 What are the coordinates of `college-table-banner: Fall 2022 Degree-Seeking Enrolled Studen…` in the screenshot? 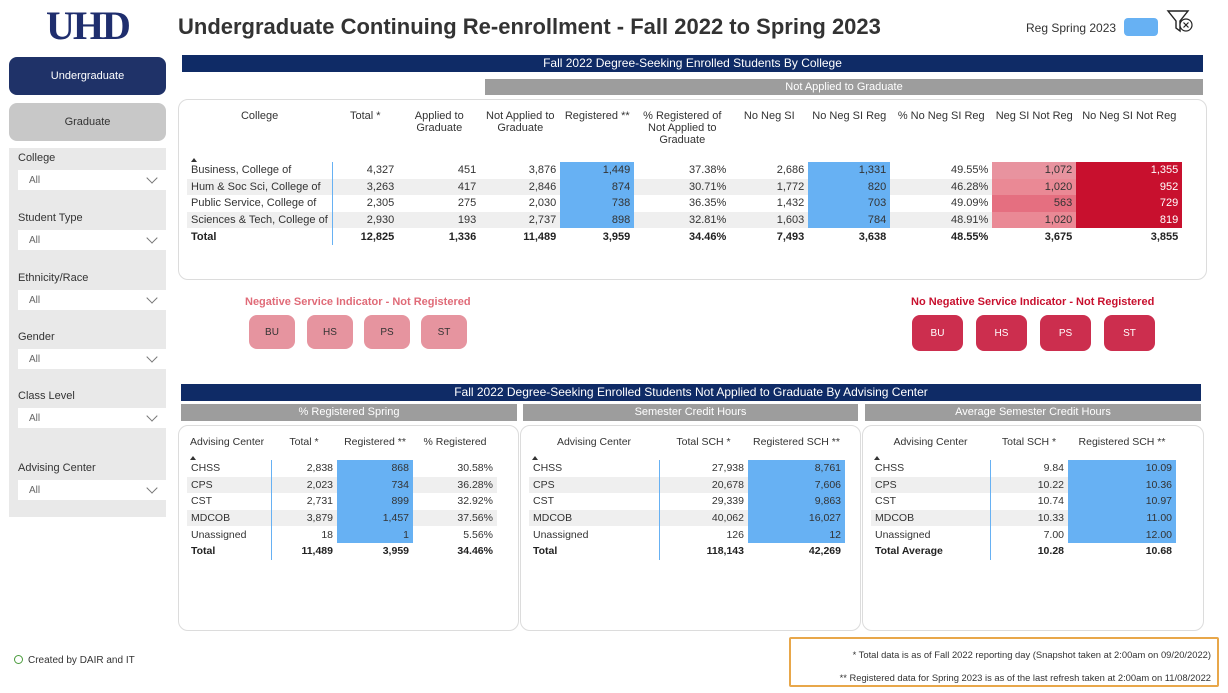 It's located at (692, 63).